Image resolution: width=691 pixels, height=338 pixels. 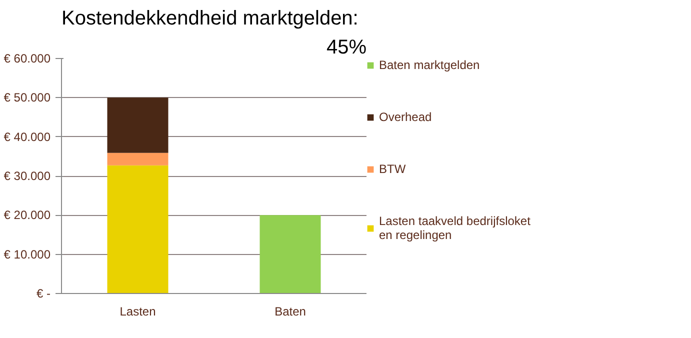 I want to click on y-tick-label: € 20.000, so click(x=27, y=215).